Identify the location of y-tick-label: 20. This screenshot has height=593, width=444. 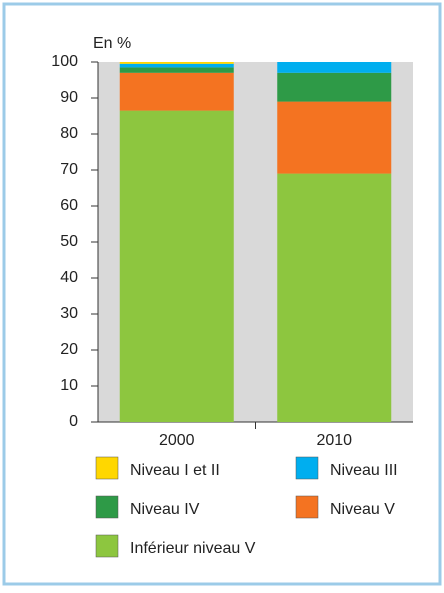
(69, 349).